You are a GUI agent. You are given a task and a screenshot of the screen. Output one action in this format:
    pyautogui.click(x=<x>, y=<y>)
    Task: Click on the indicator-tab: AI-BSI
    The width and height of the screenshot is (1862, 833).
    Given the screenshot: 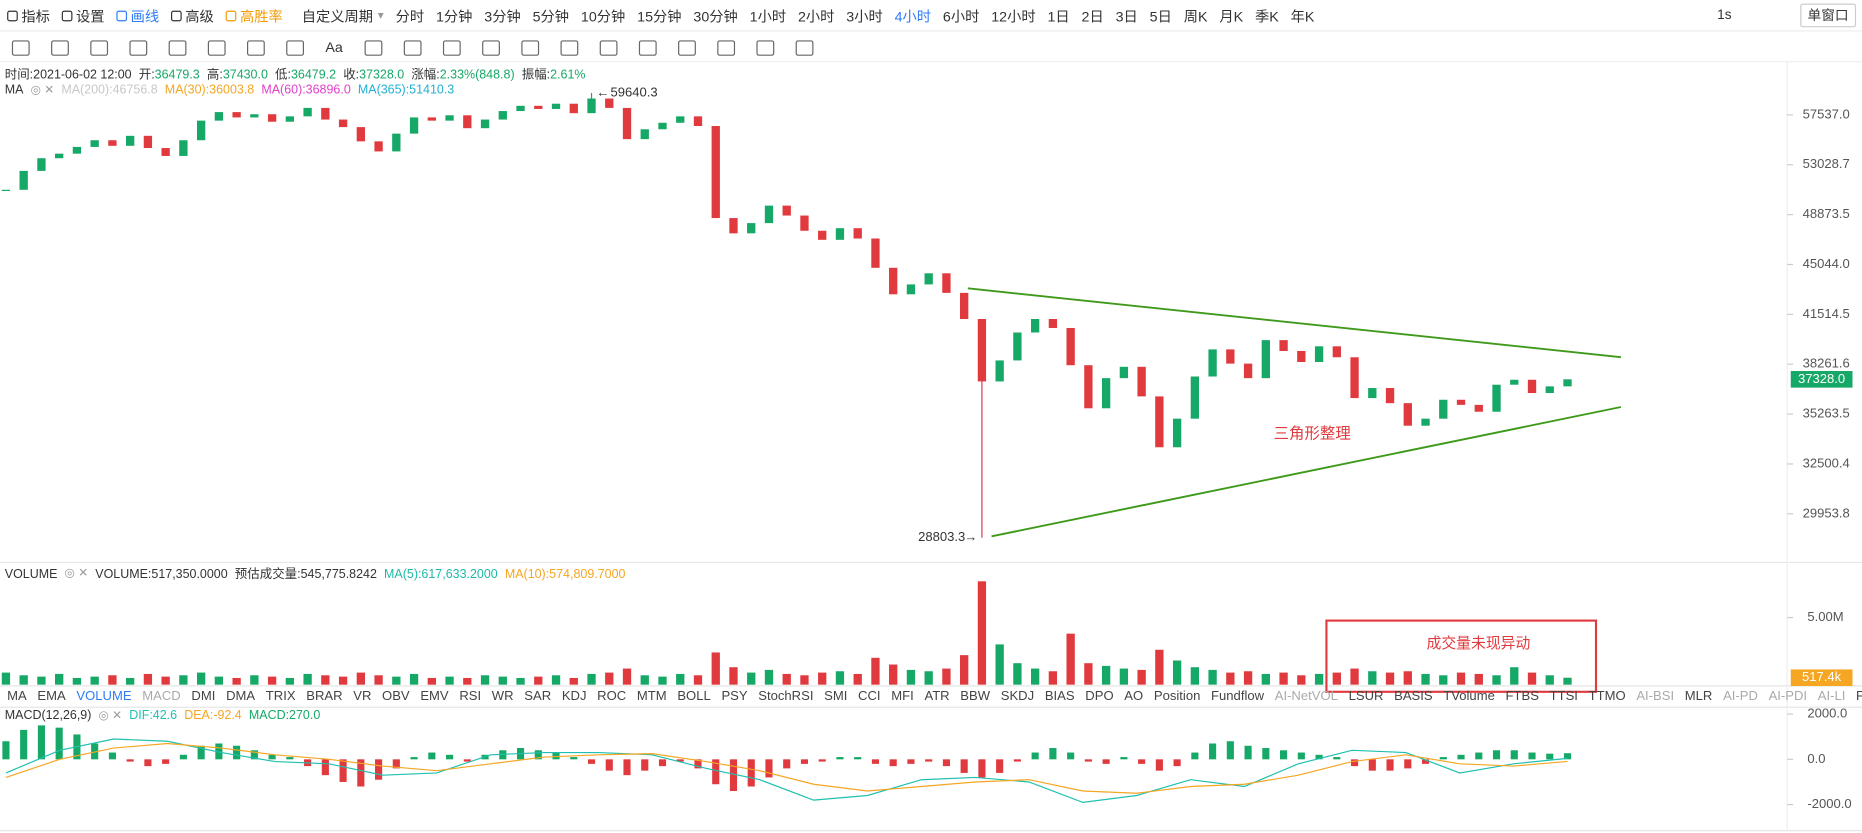 What is the action you would take?
    pyautogui.click(x=1655, y=696)
    